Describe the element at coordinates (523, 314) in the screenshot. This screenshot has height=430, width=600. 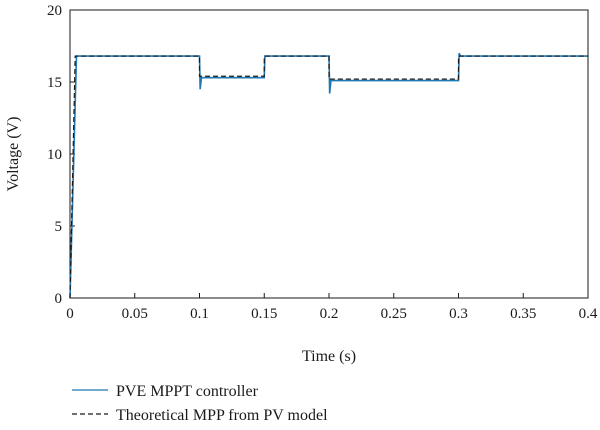
I see `x-tick-label: 0.35` at that location.